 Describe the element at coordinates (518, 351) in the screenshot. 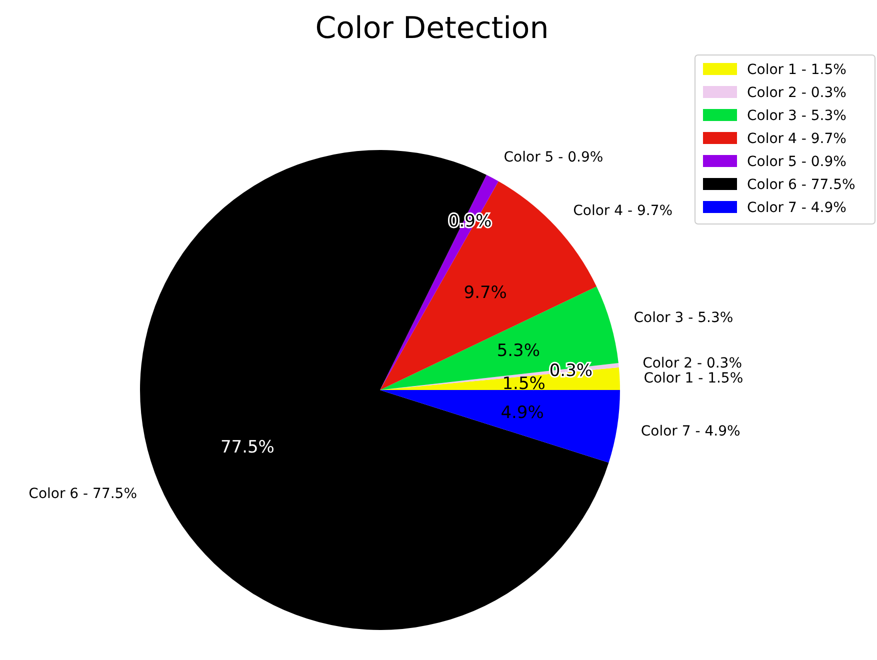

I see `data-label: 5.3%` at that location.